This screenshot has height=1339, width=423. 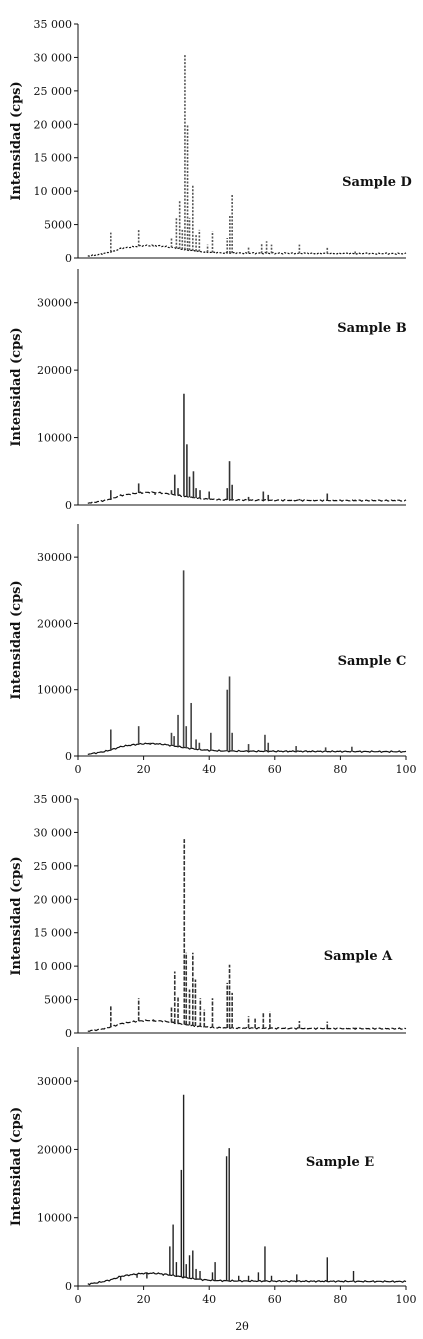 I want to click on chart-2-xtick-label-3: 60, so click(x=275, y=769).